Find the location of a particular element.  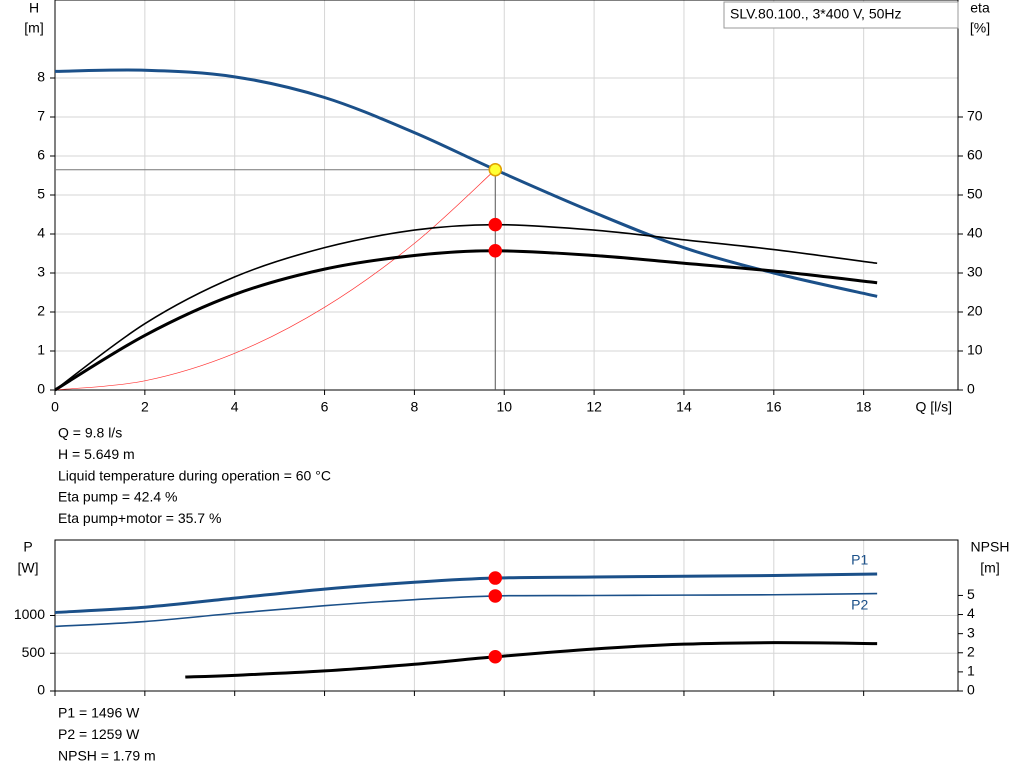

y-tick-label: 6 is located at coordinates (41, 155).